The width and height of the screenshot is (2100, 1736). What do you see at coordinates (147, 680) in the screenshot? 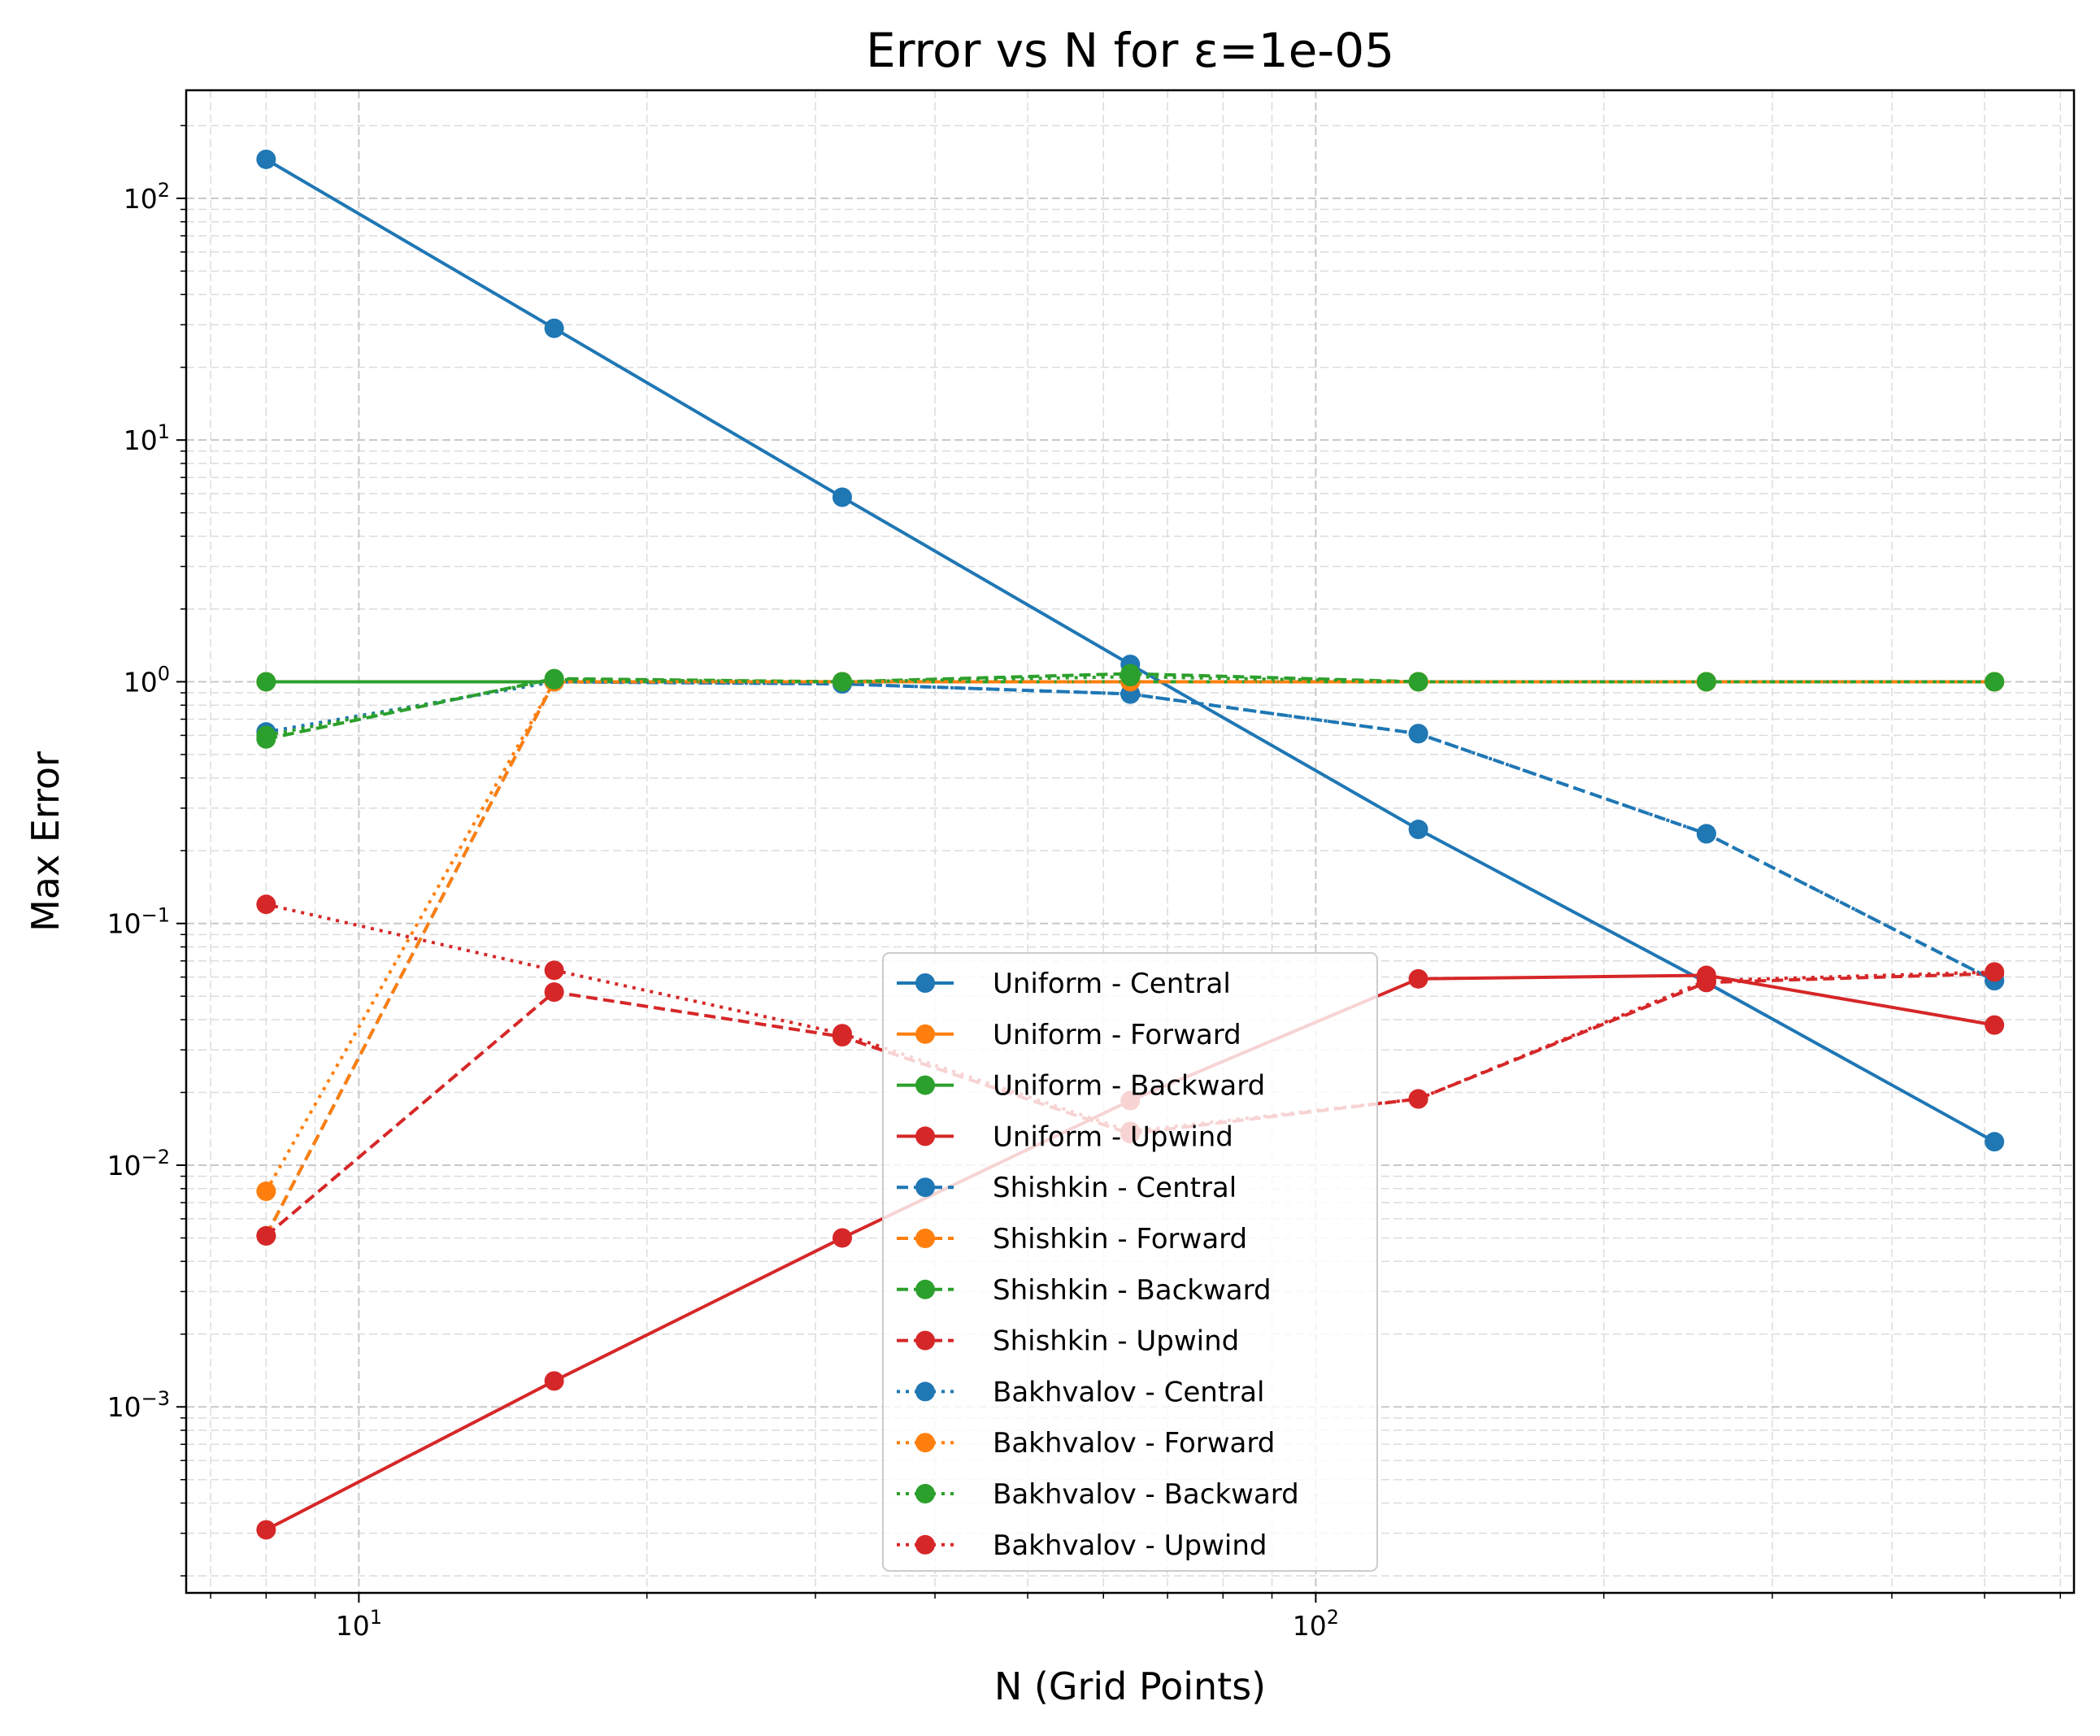
I see `y-tick-label: 10⁰` at bounding box center [147, 680].